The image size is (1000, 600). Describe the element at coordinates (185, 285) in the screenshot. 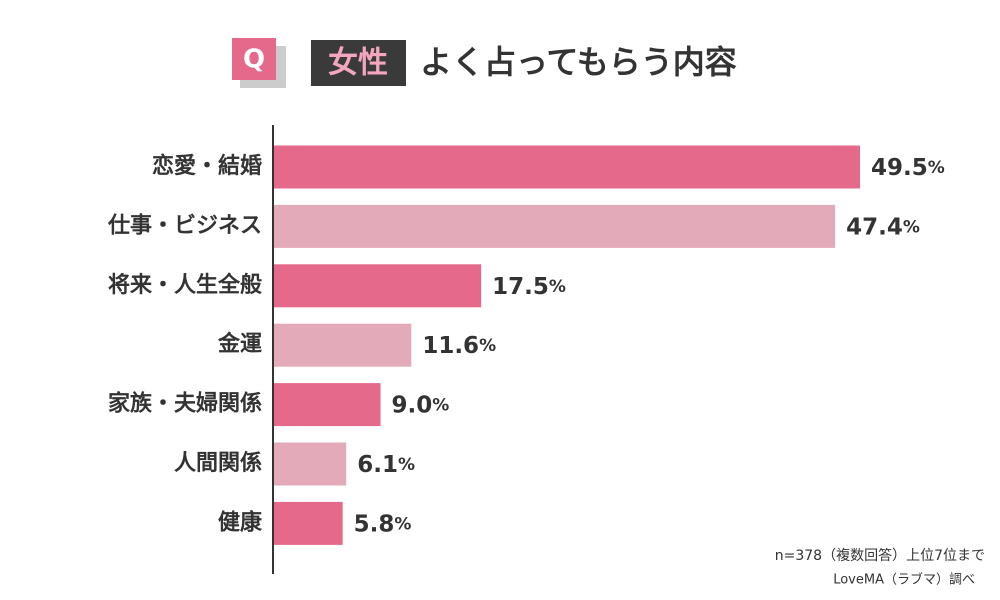

I see `category-label: 将来・人生全般` at that location.